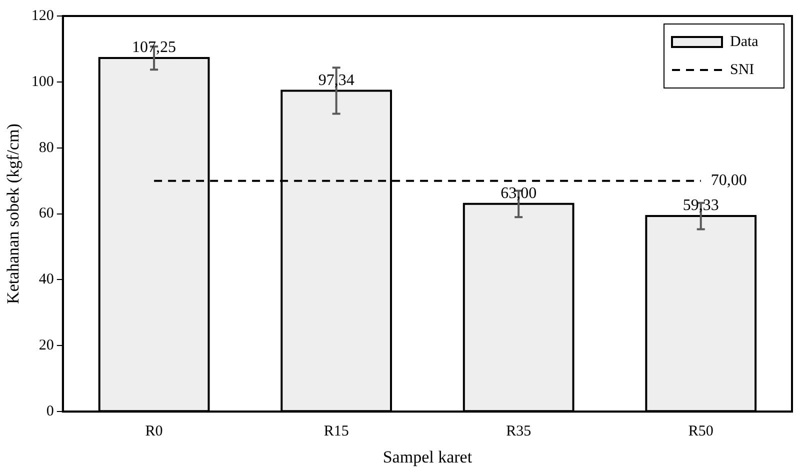 The image size is (802, 472). Describe the element at coordinates (13, 214) in the screenshot. I see `y-axis-title: Ketahanan sobek (kgf/cm)` at that location.